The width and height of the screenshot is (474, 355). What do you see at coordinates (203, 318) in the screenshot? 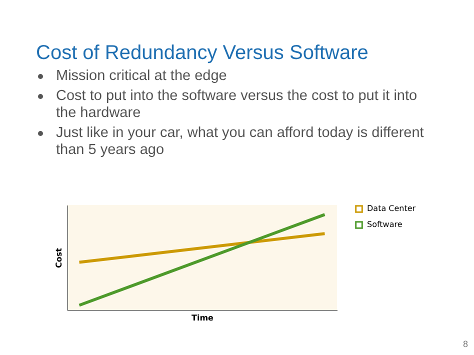
I see `x-axis-title: Time` at bounding box center [203, 318].